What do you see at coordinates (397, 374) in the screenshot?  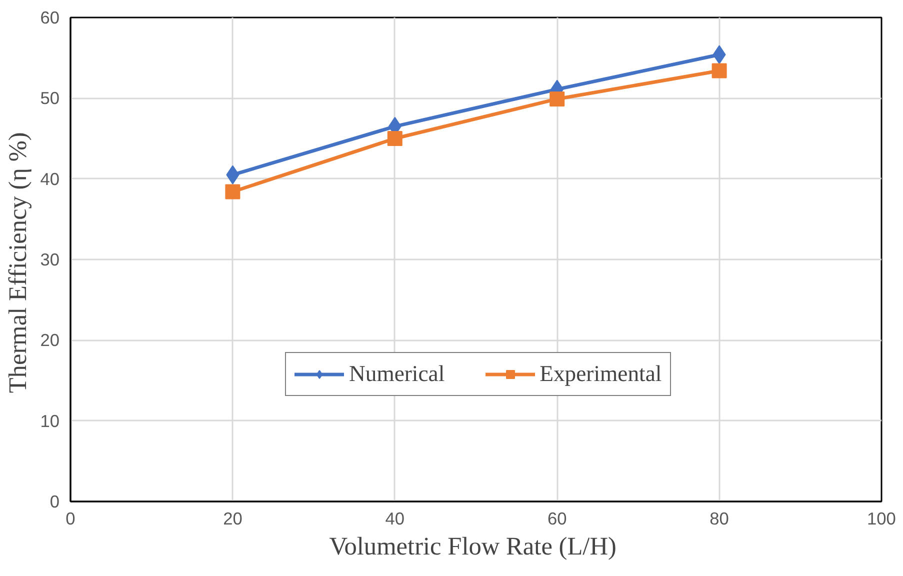 I see `legend-label: Numerical` at bounding box center [397, 374].